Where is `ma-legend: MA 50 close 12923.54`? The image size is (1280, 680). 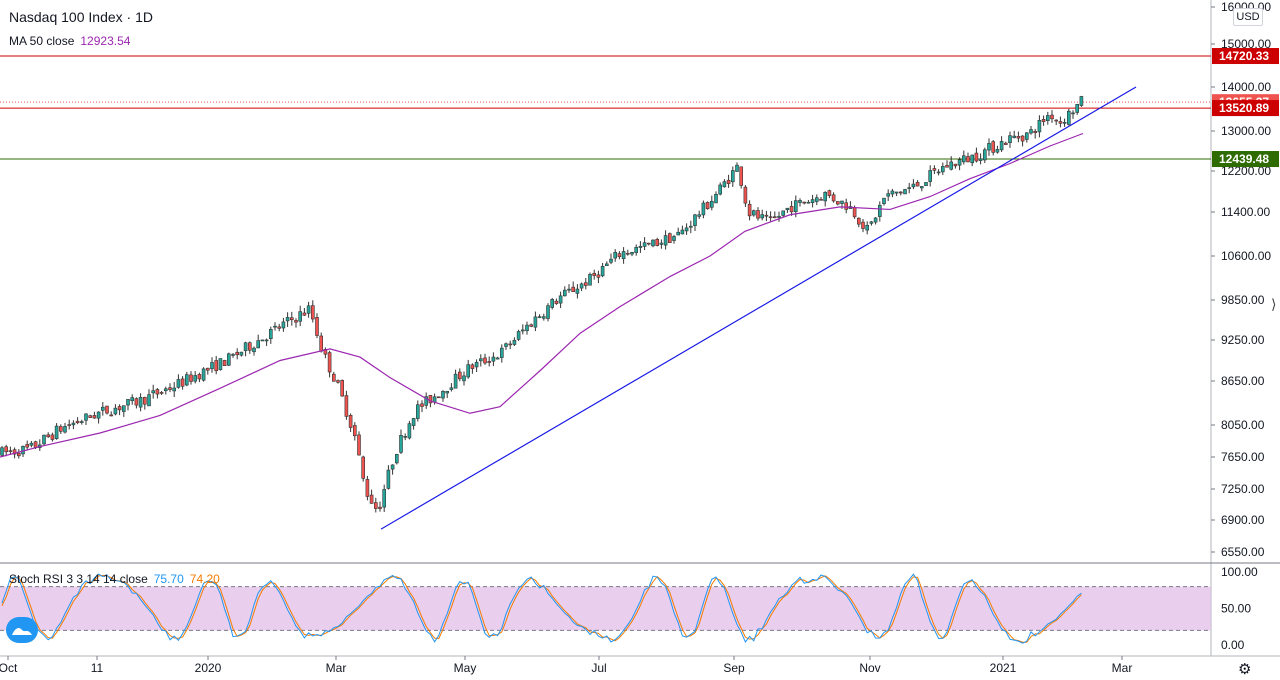 ma-legend: MA 50 close 12923.54 is located at coordinates (69, 41).